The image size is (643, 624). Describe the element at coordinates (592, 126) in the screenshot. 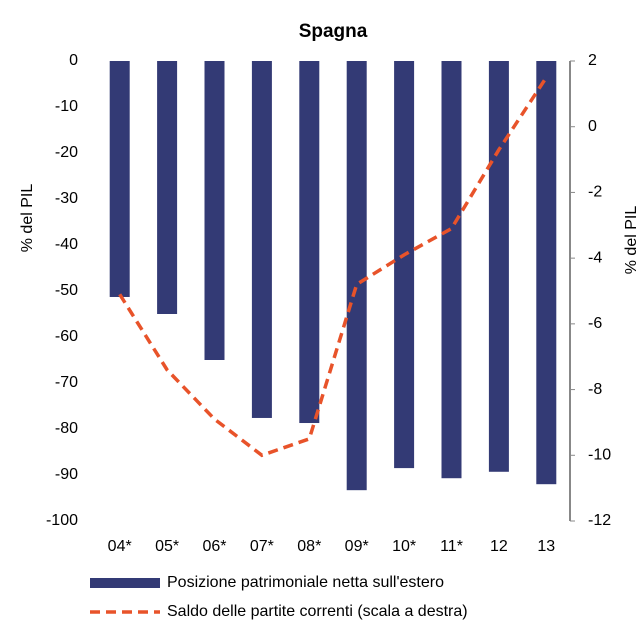

I see `y2-tick-label: 0` at that location.